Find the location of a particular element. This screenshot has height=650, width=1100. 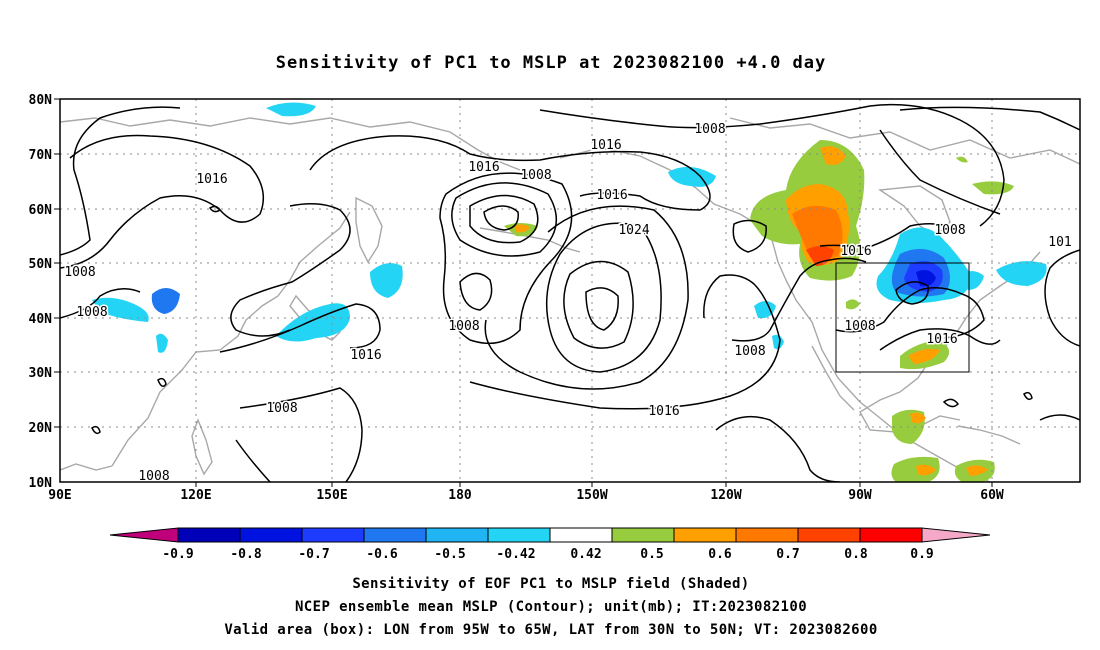

lon-label: 180 is located at coordinates (460, 495).